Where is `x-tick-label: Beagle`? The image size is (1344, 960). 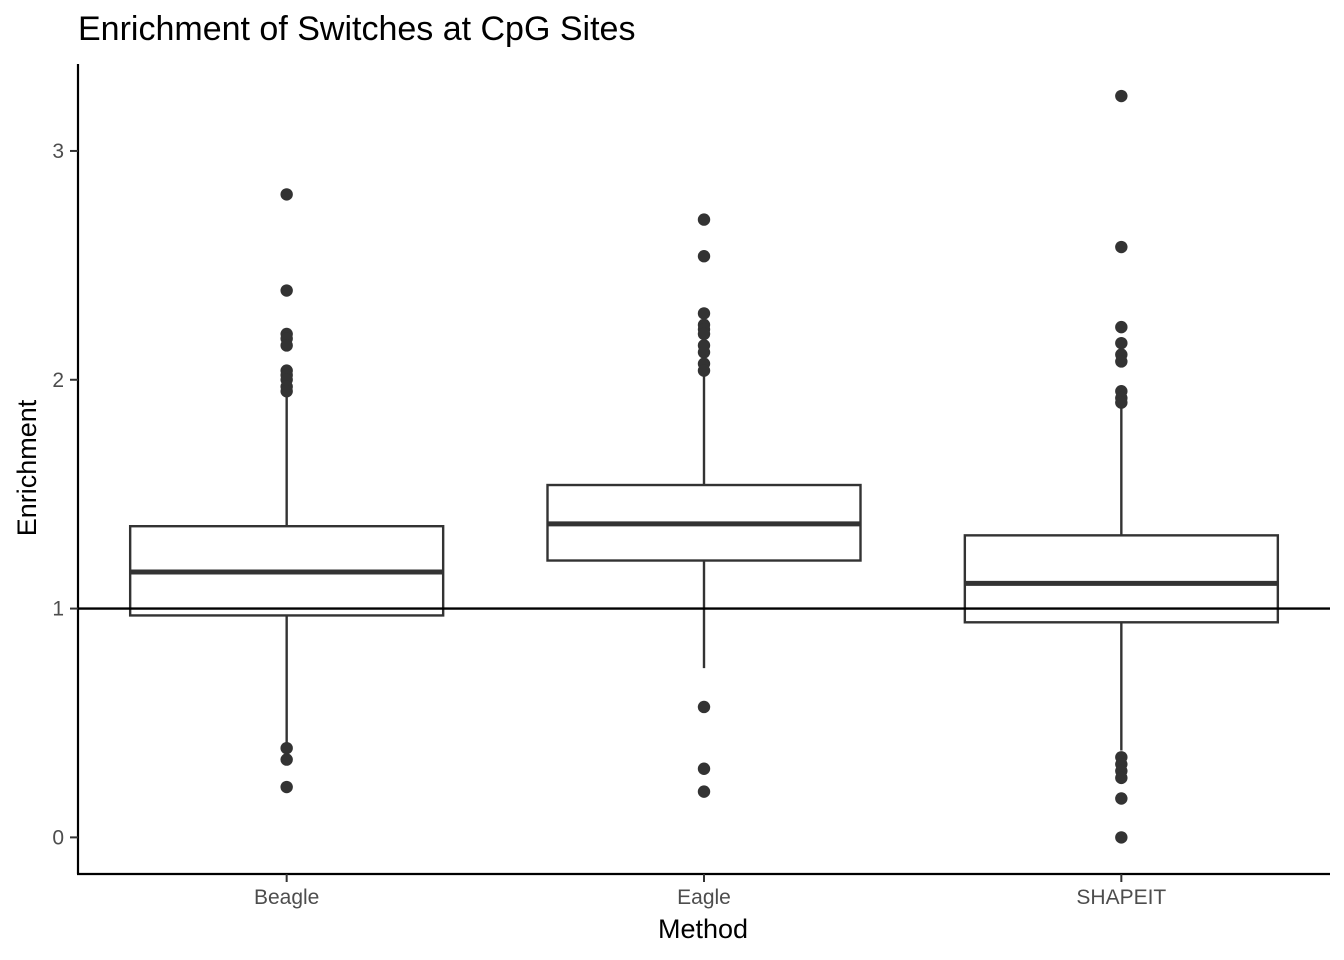 x-tick-label: Beagle is located at coordinates (286, 897).